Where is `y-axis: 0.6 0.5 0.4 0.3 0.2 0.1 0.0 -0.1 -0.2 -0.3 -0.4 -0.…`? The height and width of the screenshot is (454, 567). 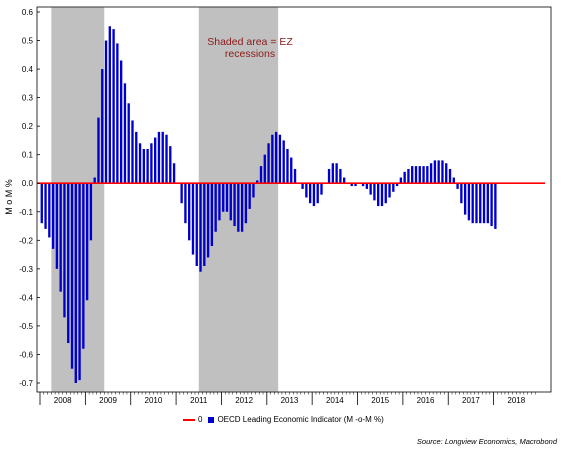
y-axis: 0.6 0.5 0.4 0.3 0.2 0.1 0.0 -0.1 -0.2 -0.3 -0.4 -0.… is located at coordinates (29, 198).